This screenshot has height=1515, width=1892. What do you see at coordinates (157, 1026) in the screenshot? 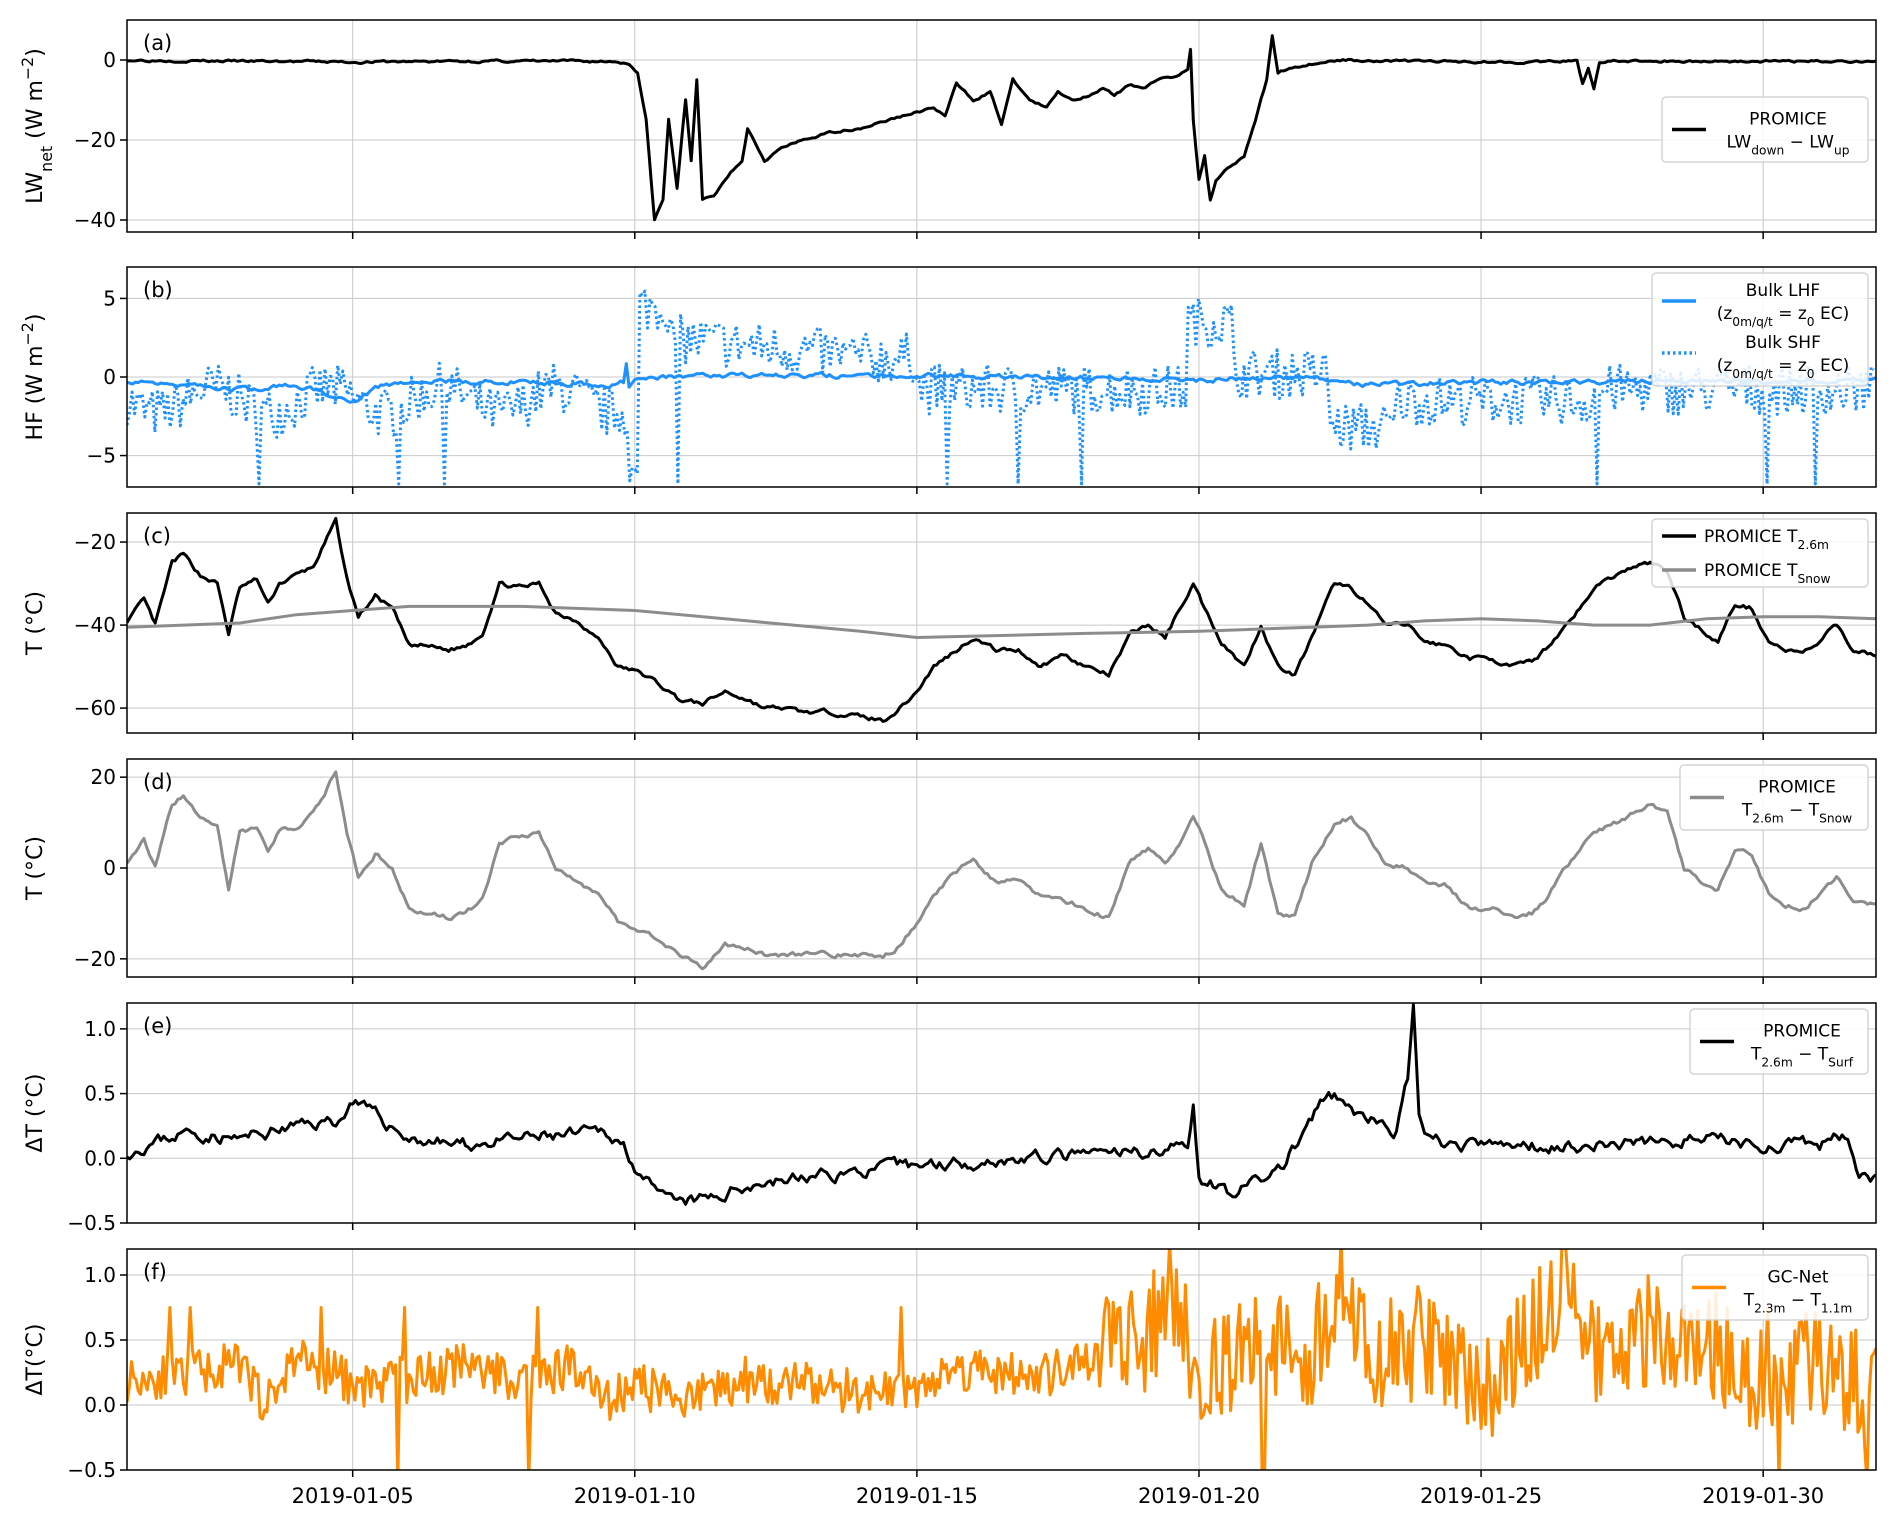
I see `panel-label: (e)` at bounding box center [157, 1026].